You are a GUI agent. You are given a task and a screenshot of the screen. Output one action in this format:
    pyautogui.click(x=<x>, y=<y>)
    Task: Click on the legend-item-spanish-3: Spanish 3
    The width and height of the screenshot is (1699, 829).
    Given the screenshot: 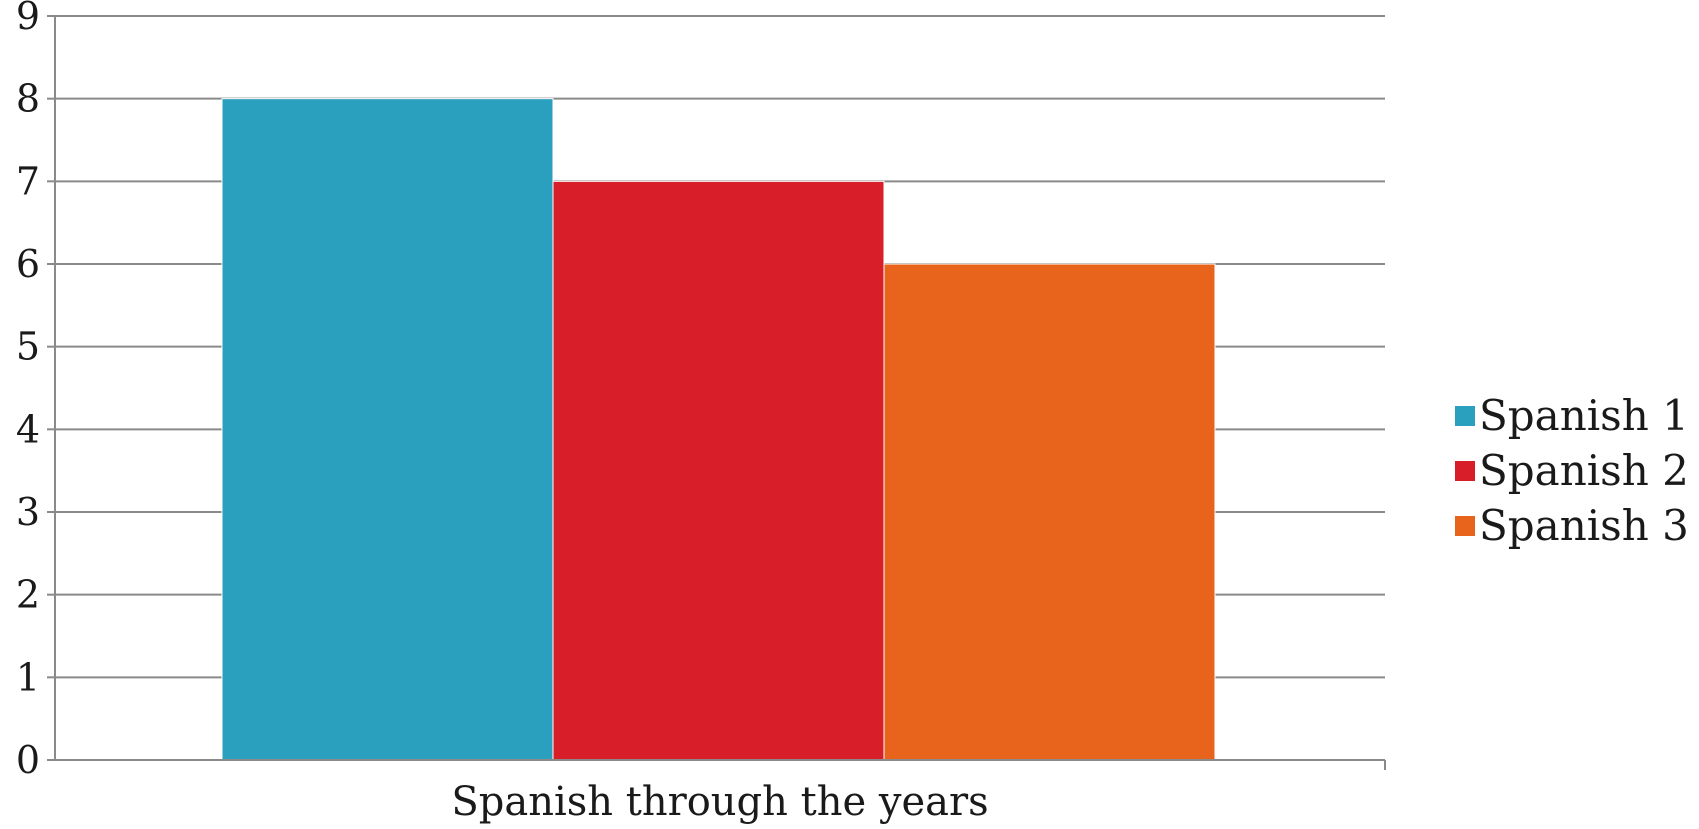 What is the action you would take?
    pyautogui.click(x=1572, y=525)
    